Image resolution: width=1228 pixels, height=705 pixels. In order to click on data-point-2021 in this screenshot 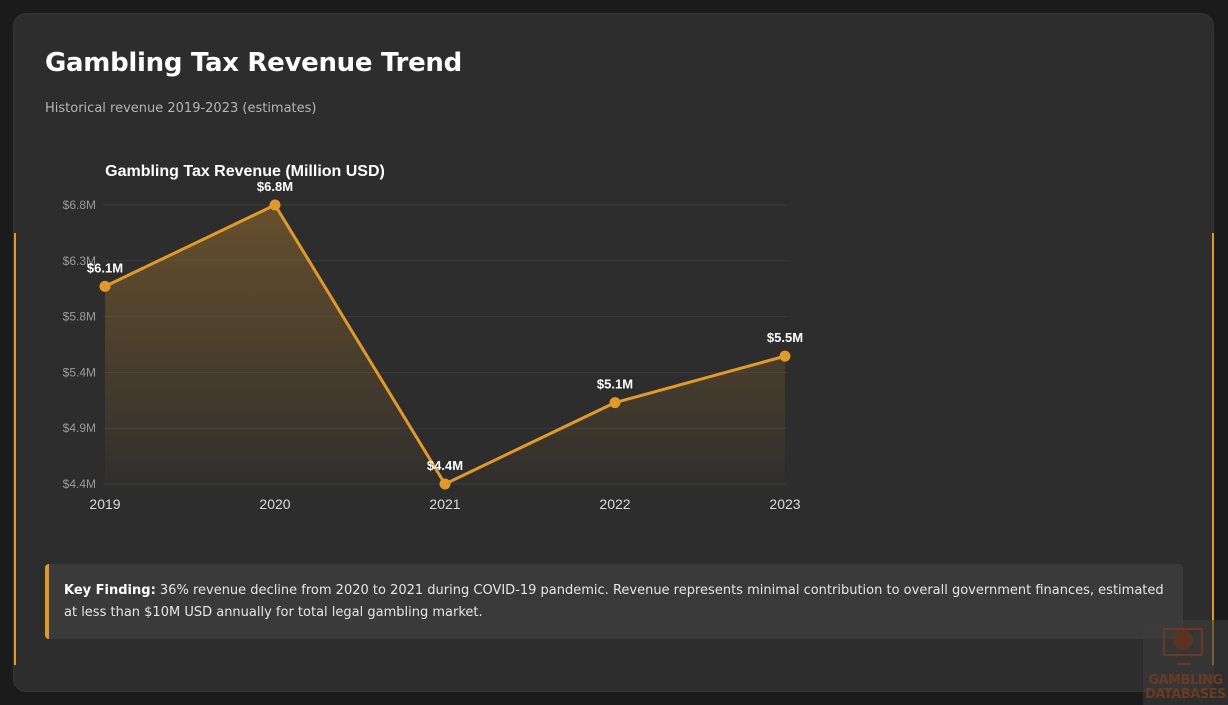, I will do `click(445, 484)`.